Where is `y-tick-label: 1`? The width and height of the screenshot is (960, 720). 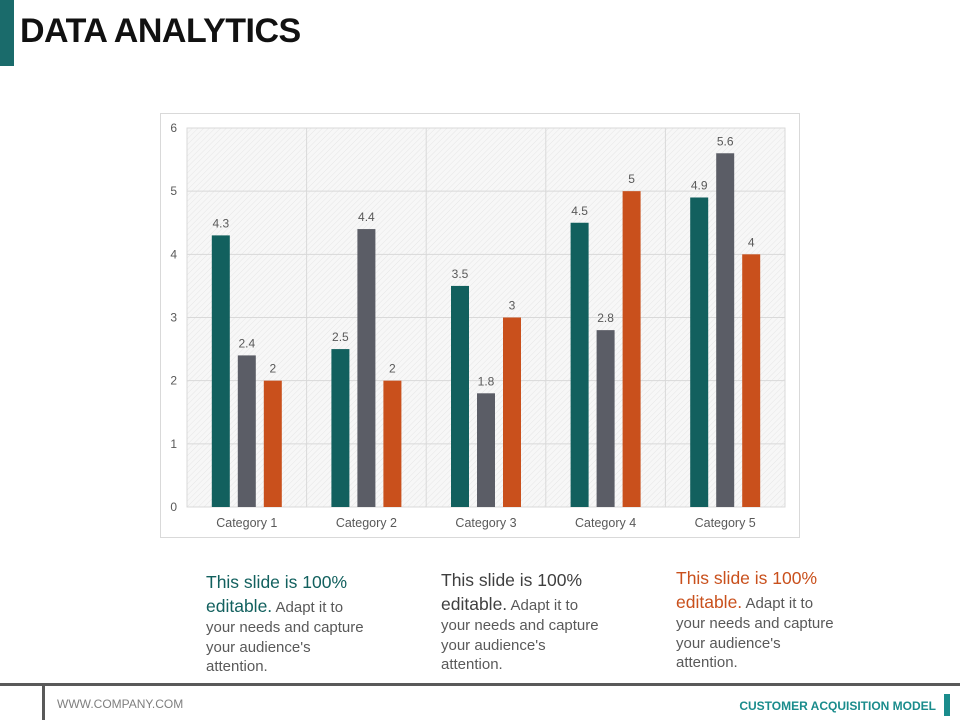
y-tick-label: 1 is located at coordinates (173, 444).